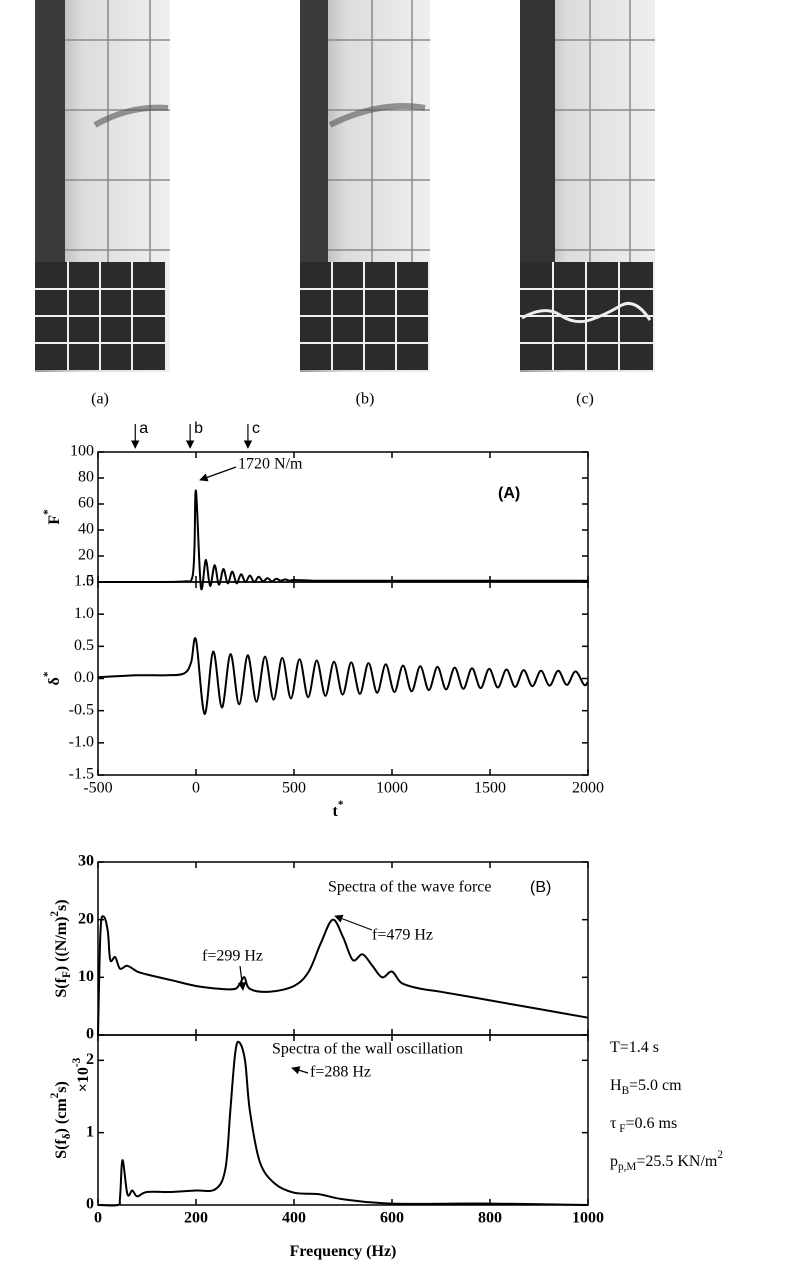  What do you see at coordinates (61, 1116) in the screenshot?
I see `text-part: ) (cm` at bounding box center [61, 1116].